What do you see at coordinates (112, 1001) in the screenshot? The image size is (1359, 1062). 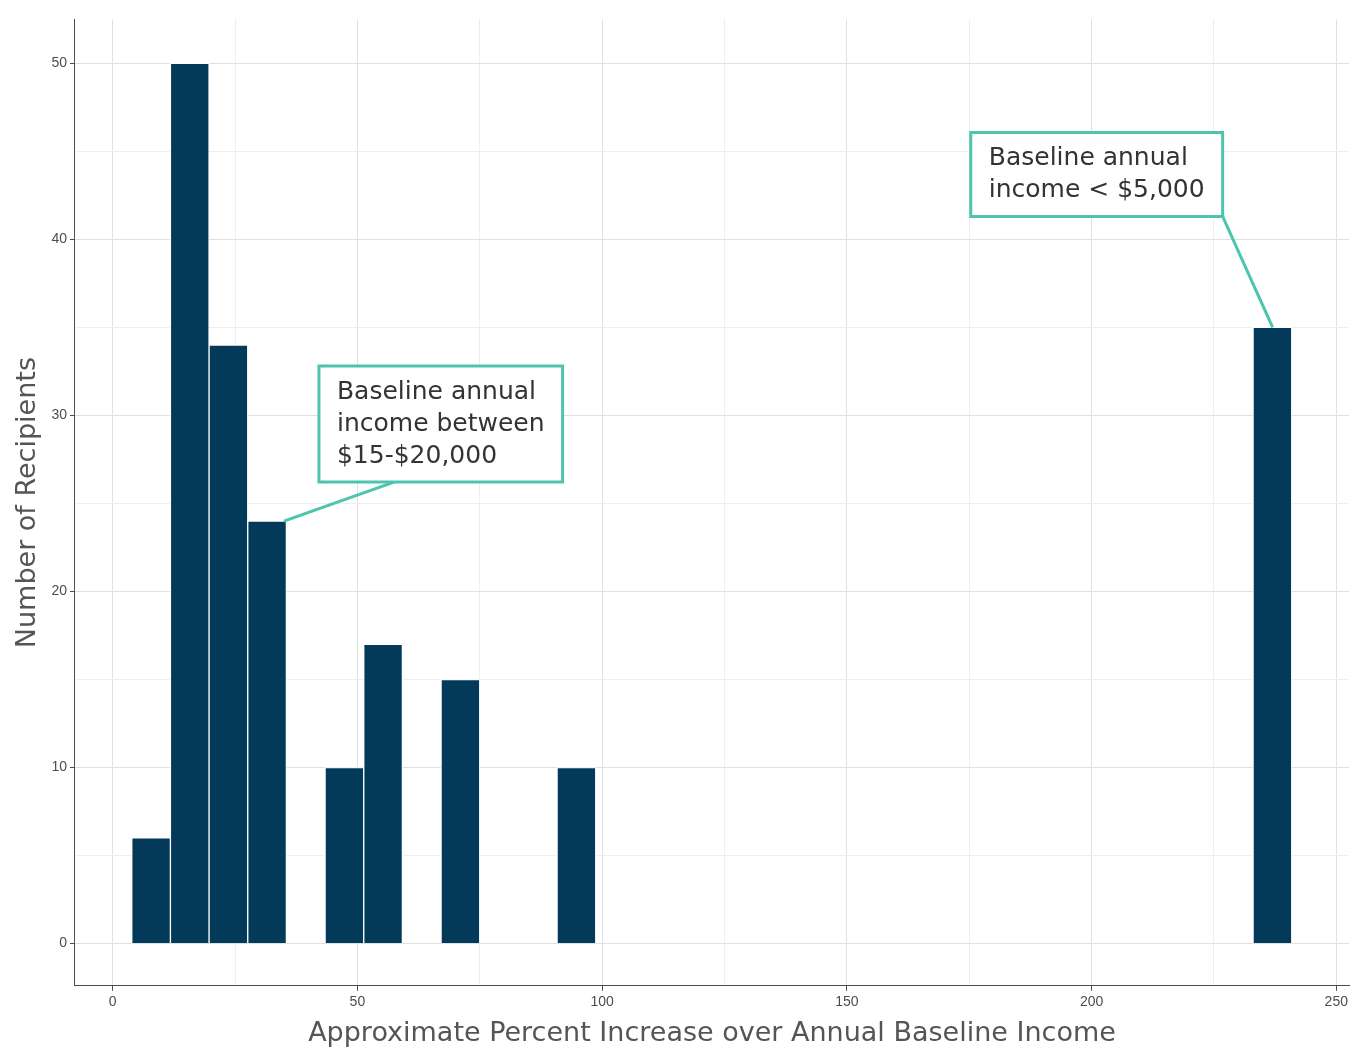 I see `x-tick-label: 0` at bounding box center [112, 1001].